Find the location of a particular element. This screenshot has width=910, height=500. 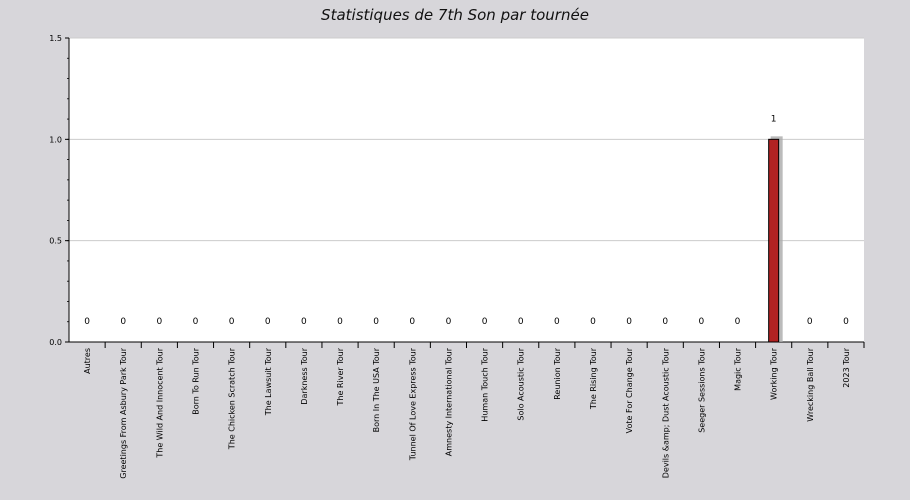

data-label: 1 is located at coordinates (774, 119).